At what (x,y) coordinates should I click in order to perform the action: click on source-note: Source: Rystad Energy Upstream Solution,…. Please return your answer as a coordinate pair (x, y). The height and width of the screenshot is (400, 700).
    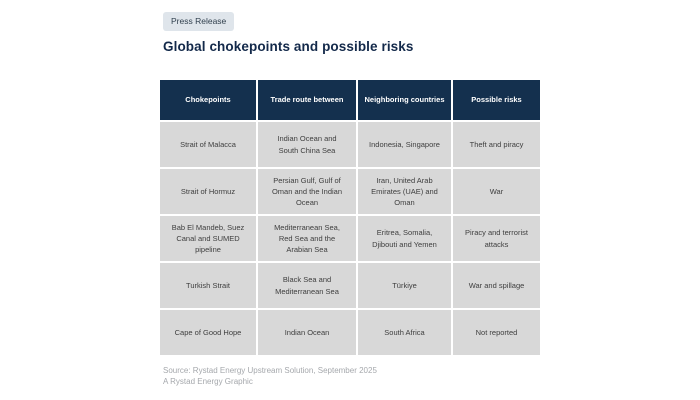
    Looking at the image, I should click on (270, 377).